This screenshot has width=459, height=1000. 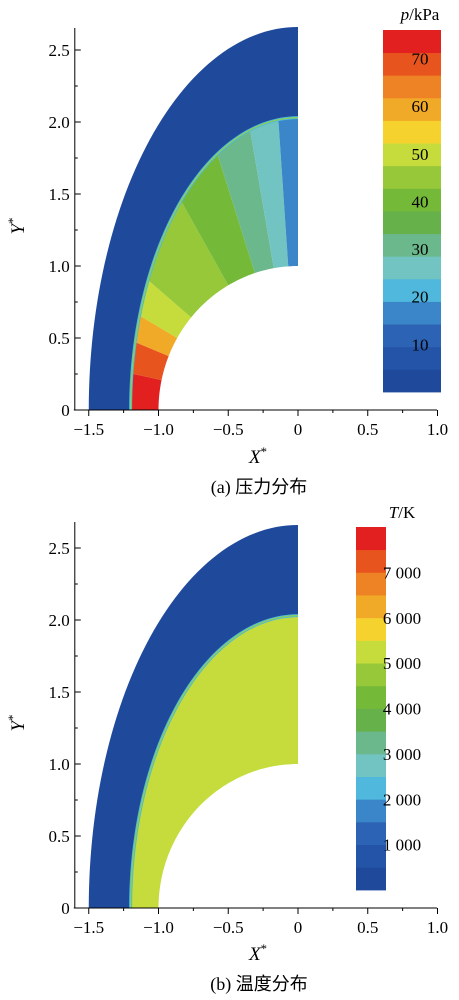 What do you see at coordinates (17, 225) in the screenshot?
I see `y-axis-label-a: Y*` at bounding box center [17, 225].